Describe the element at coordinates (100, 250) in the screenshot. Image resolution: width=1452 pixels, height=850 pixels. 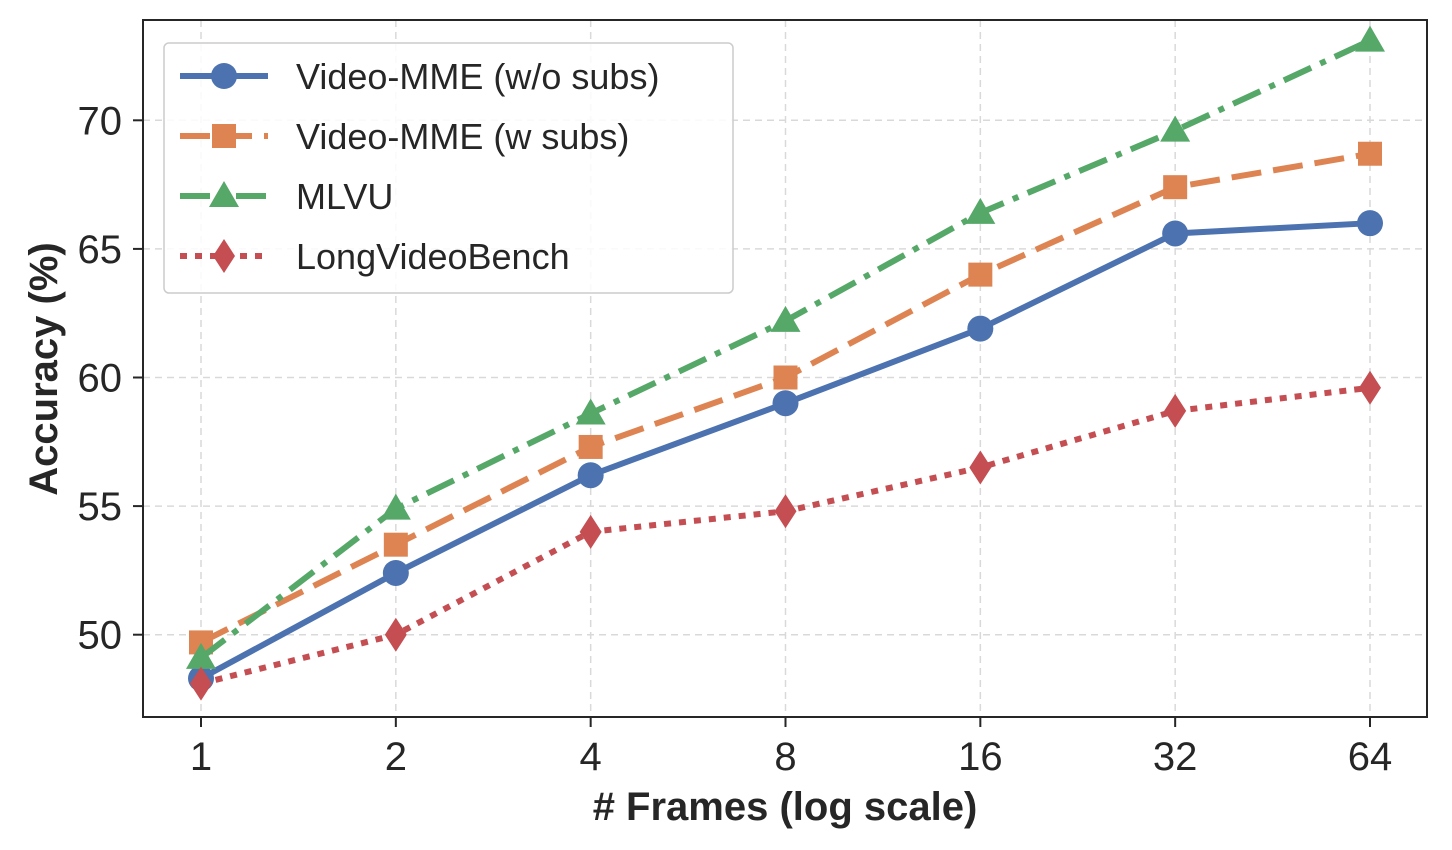
I see `y-tick-label: 65` at that location.